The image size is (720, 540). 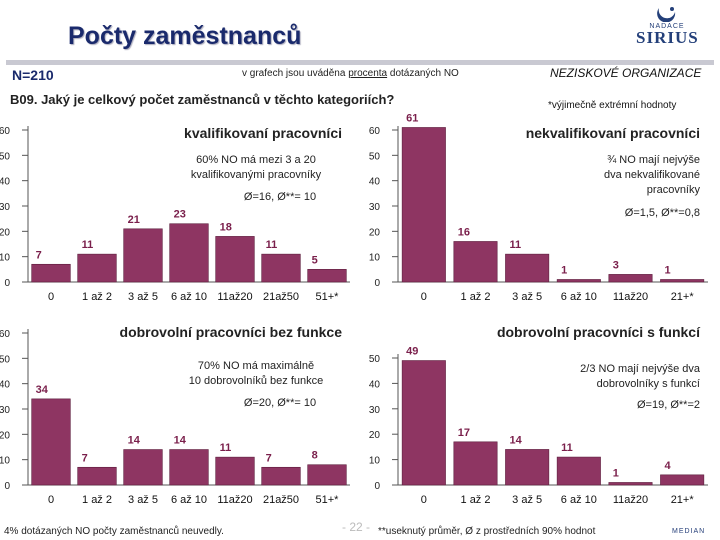 What do you see at coordinates (667, 26) in the screenshot?
I see `logo-line1: NADACE` at bounding box center [667, 26].